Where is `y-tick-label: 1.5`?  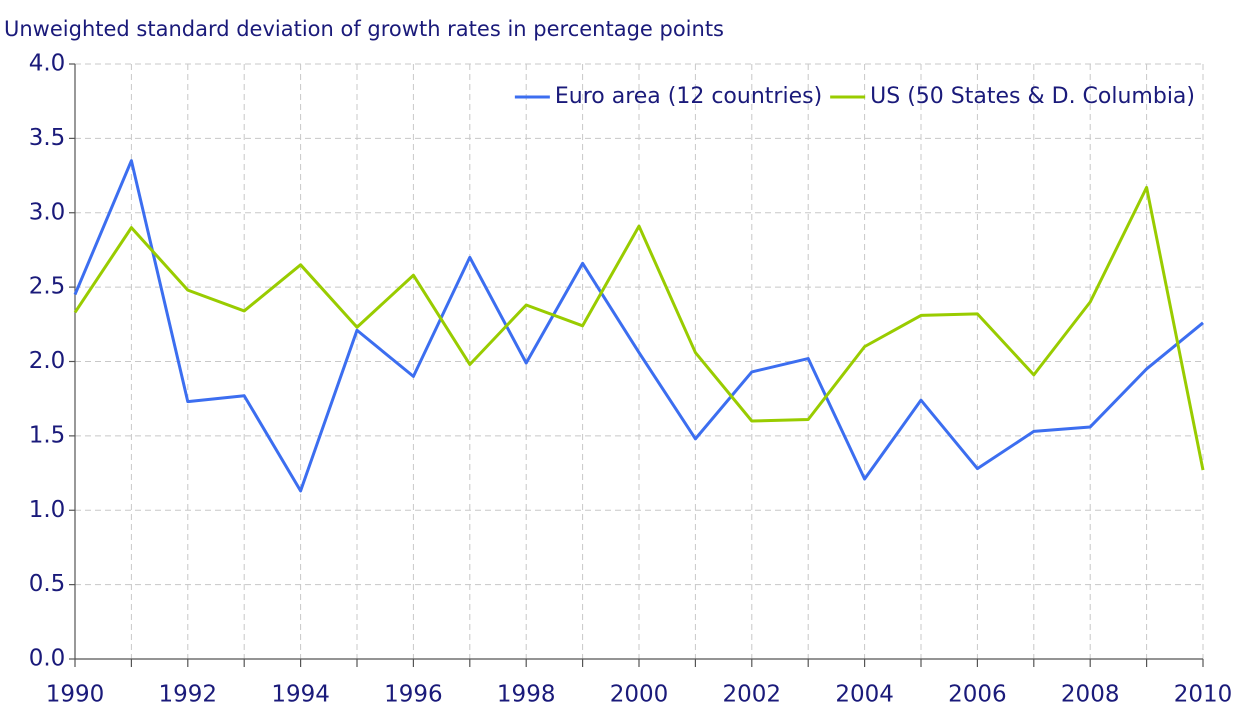 y-tick-label: 1.5 is located at coordinates (47, 435).